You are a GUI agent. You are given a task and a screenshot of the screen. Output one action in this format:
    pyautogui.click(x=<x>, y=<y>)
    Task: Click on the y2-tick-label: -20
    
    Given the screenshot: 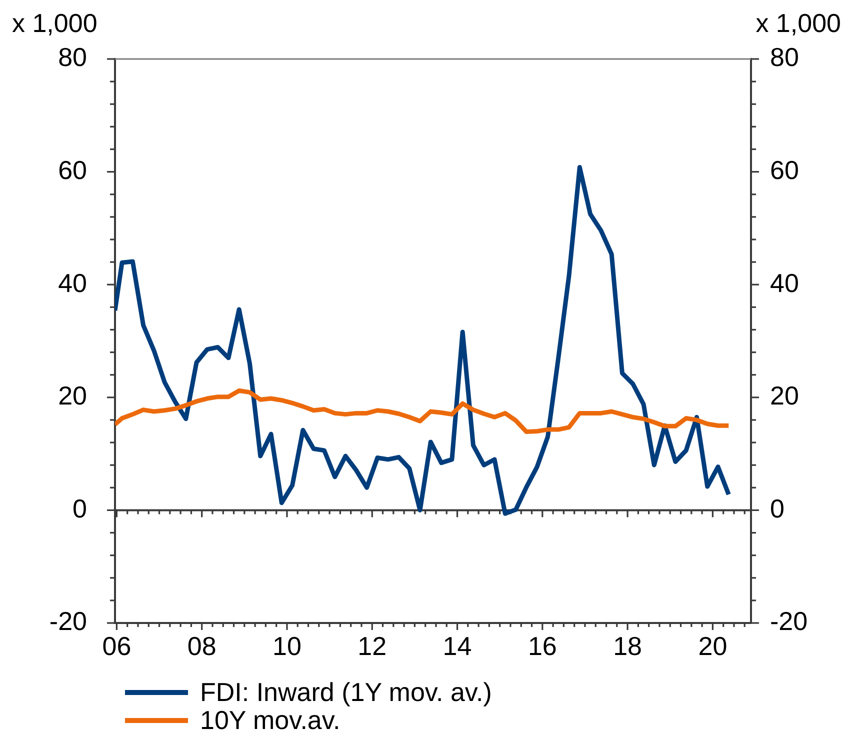 What is the action you would take?
    pyautogui.click(x=789, y=621)
    